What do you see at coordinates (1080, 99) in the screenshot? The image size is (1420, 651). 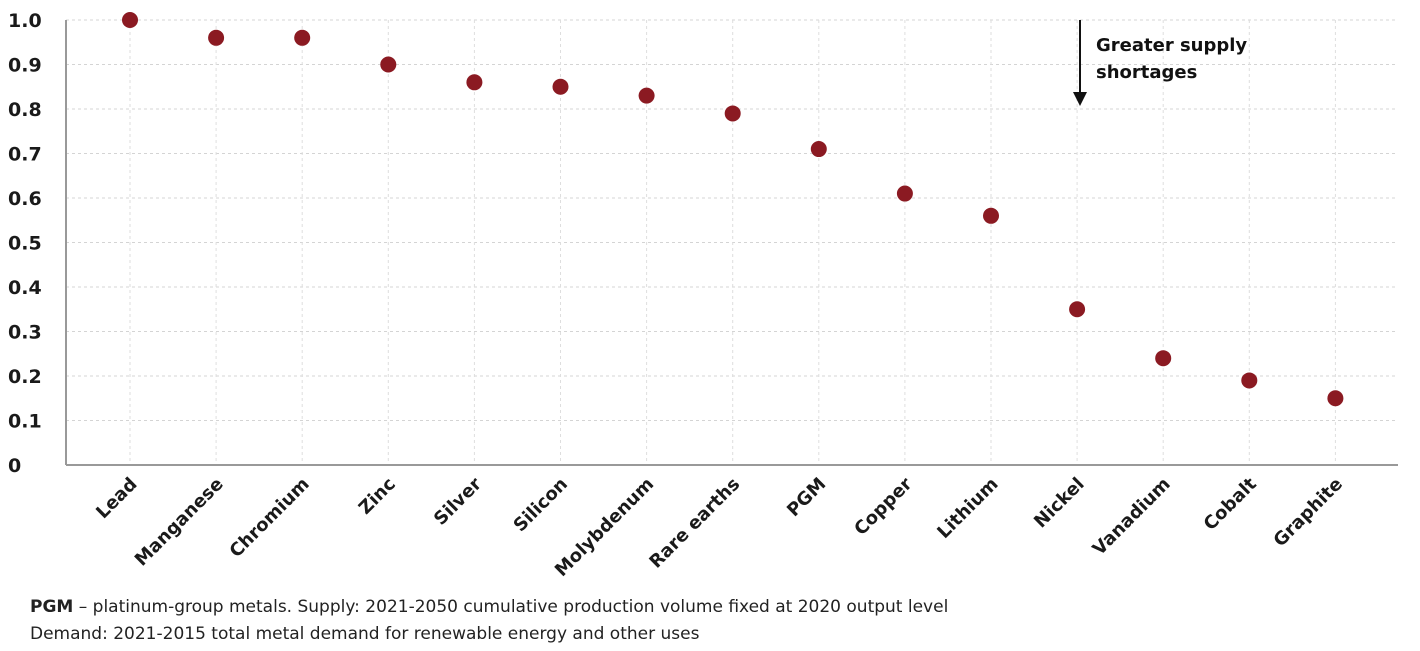 I see `down-arrow-head` at bounding box center [1080, 99].